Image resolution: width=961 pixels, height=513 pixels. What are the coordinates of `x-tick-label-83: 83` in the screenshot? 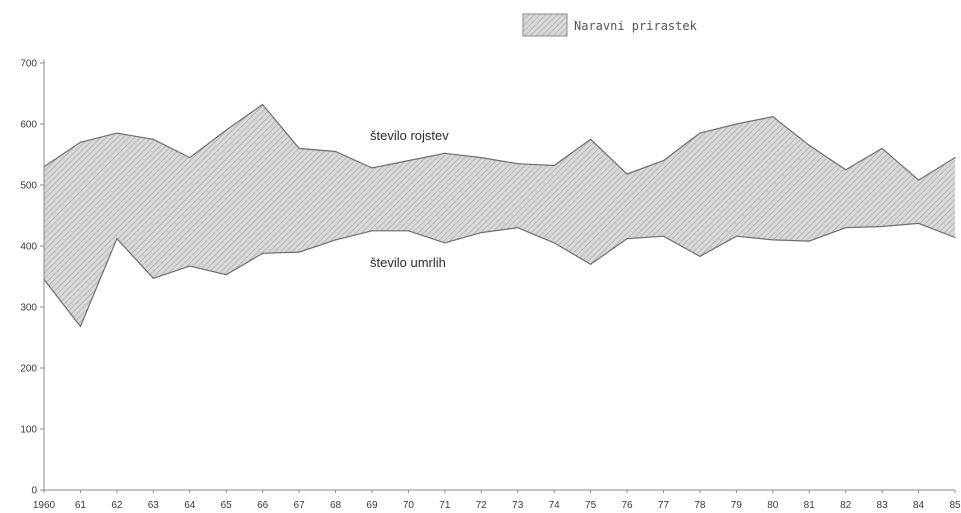 It's located at (883, 505).